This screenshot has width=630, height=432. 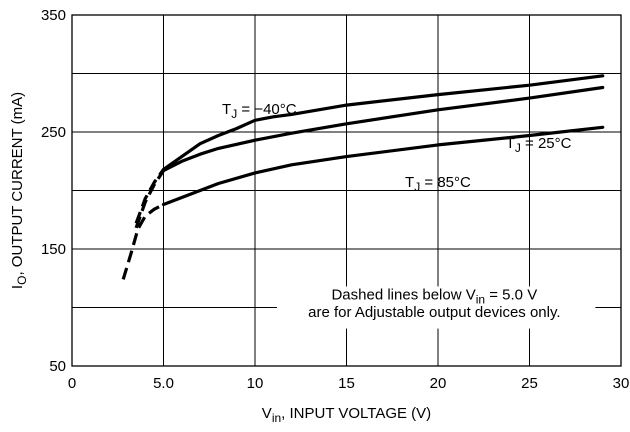 What do you see at coordinates (259, 111) in the screenshot?
I see `series-label-minus40c: TJ = −40°C` at bounding box center [259, 111].